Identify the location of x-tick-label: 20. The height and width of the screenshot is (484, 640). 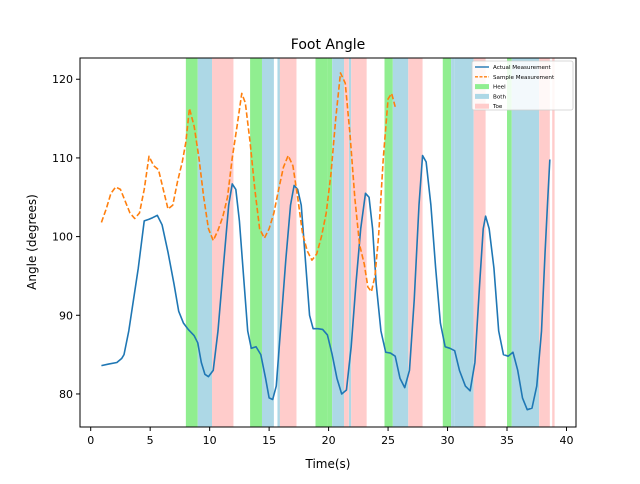
(329, 440).